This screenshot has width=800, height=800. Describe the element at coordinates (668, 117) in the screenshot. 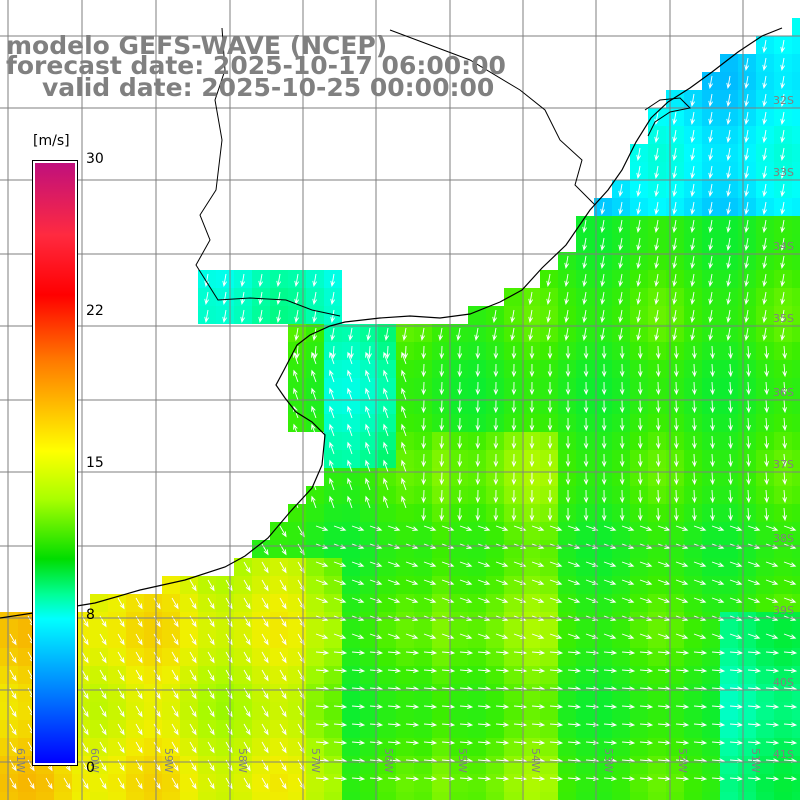

I see `lagoon-coast` at that location.